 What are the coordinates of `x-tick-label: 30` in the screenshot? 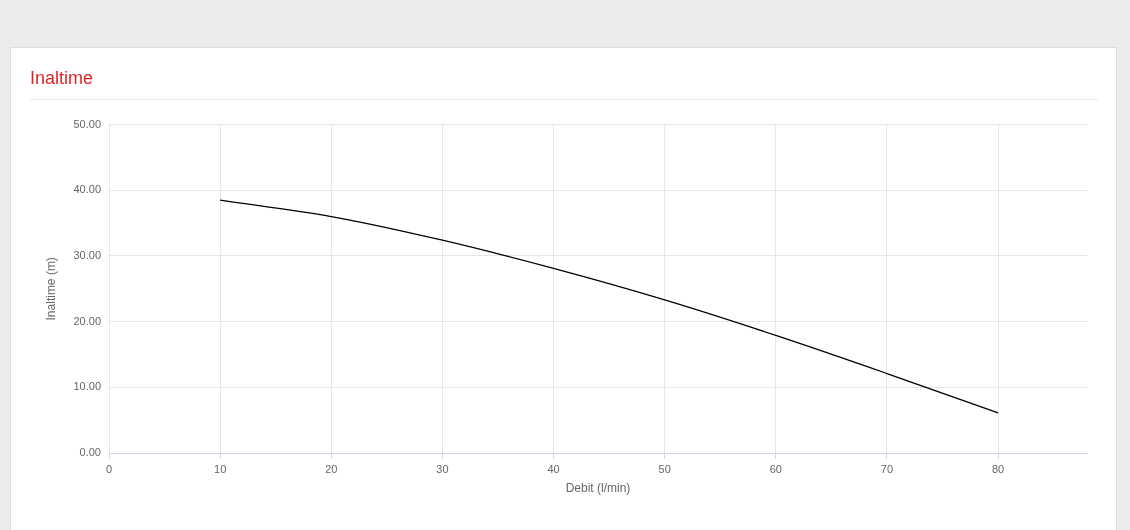 It's located at (442, 468).